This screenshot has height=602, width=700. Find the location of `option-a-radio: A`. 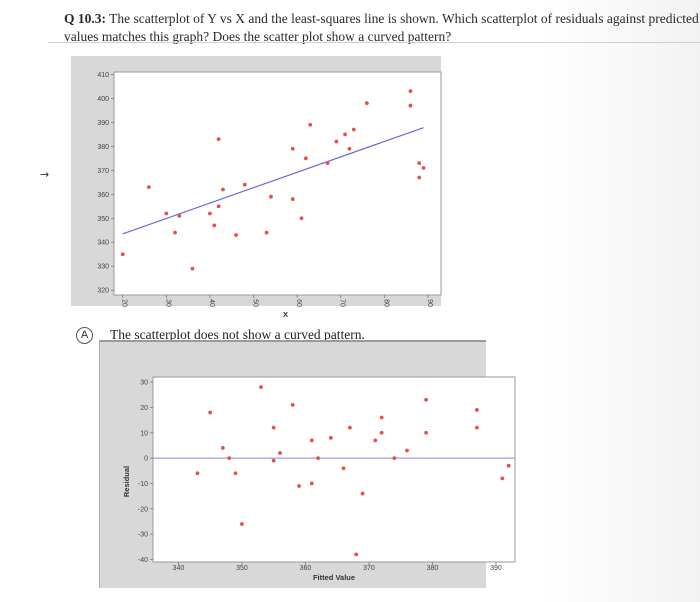

option-a-radio: A is located at coordinates (84, 335).